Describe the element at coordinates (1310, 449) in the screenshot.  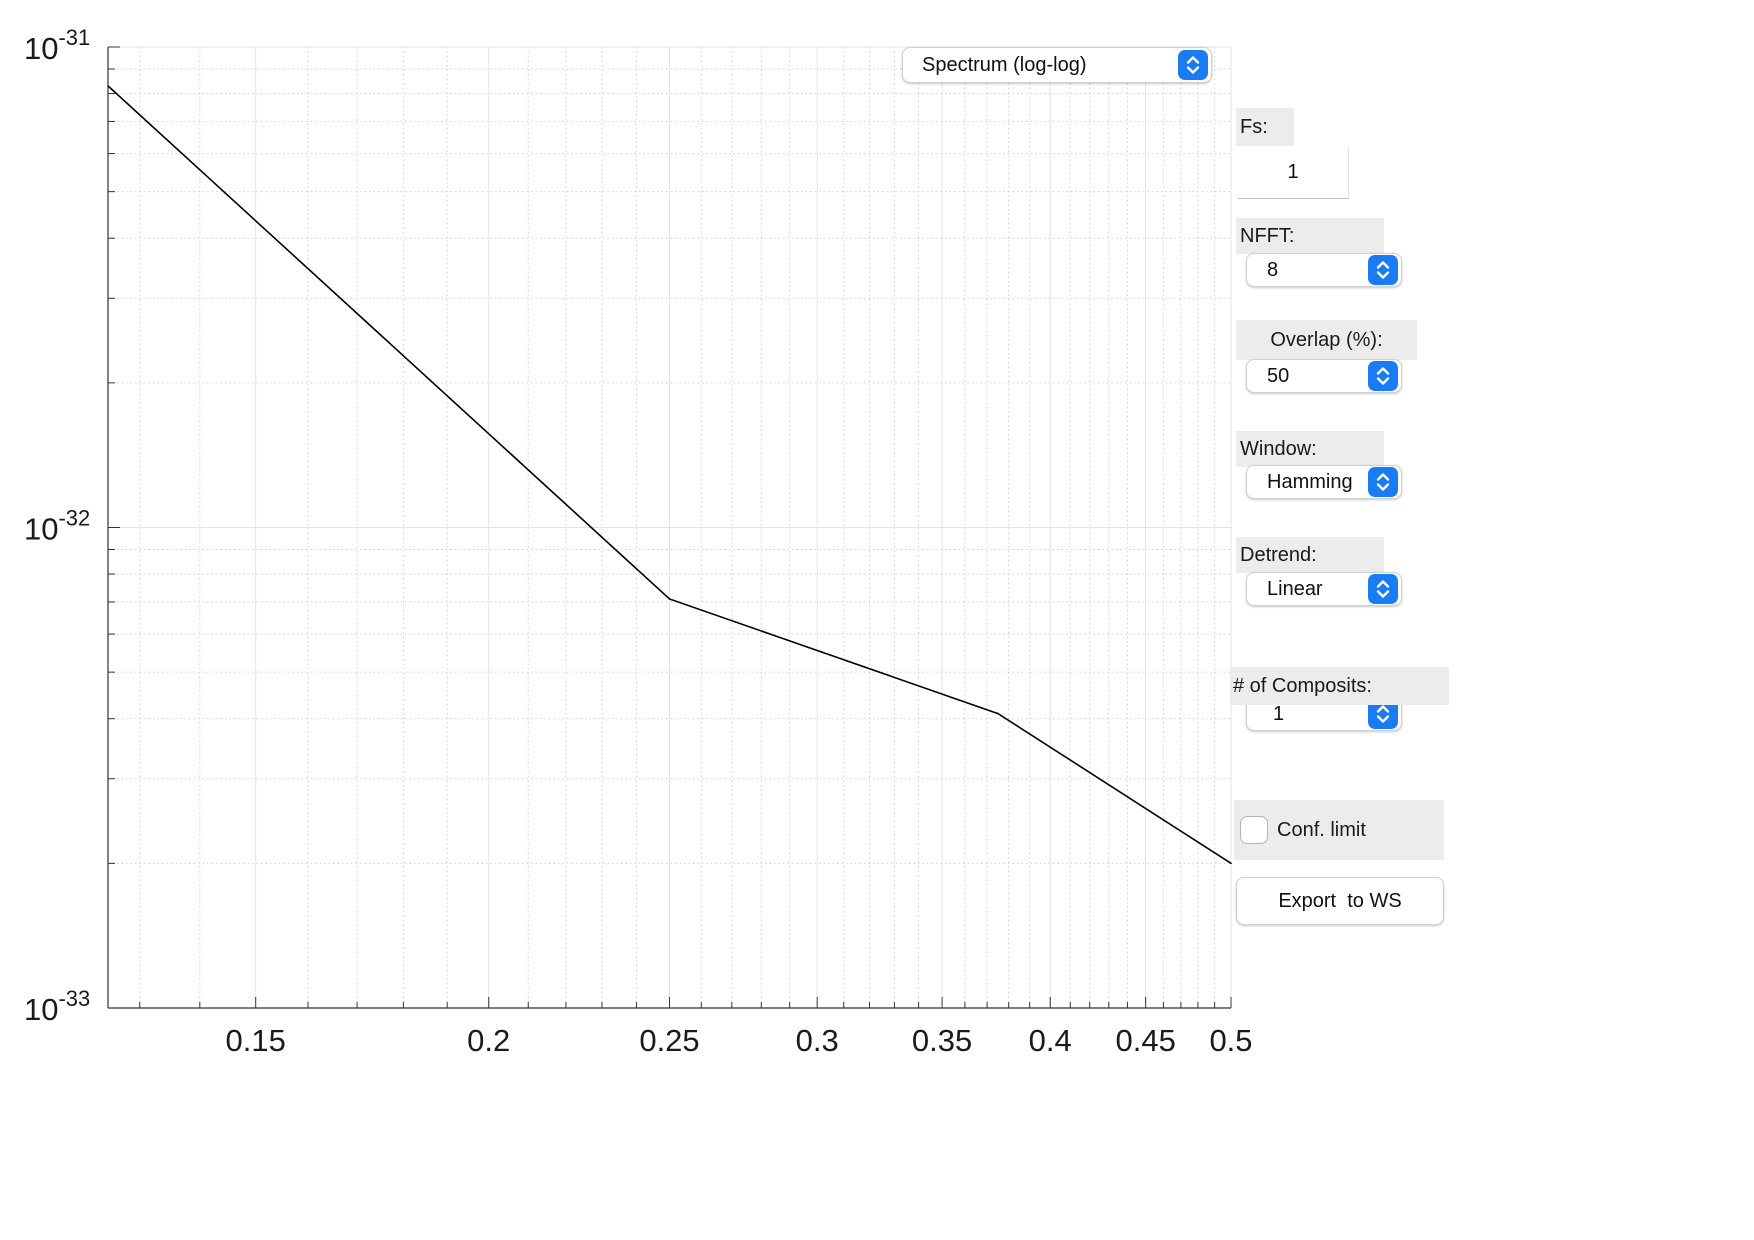
I see `window-label: Window:` at that location.